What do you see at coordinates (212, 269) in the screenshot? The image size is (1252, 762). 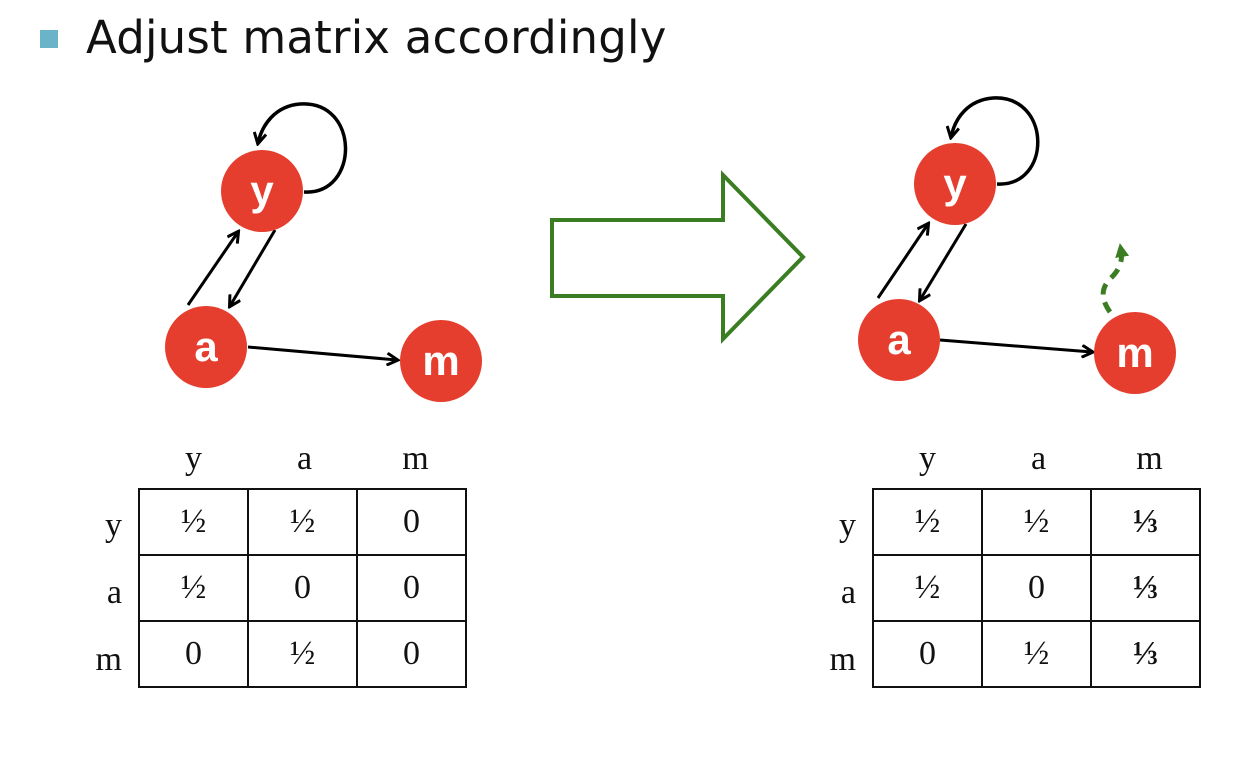 I see `left-edge-a-to-y` at bounding box center [212, 269].